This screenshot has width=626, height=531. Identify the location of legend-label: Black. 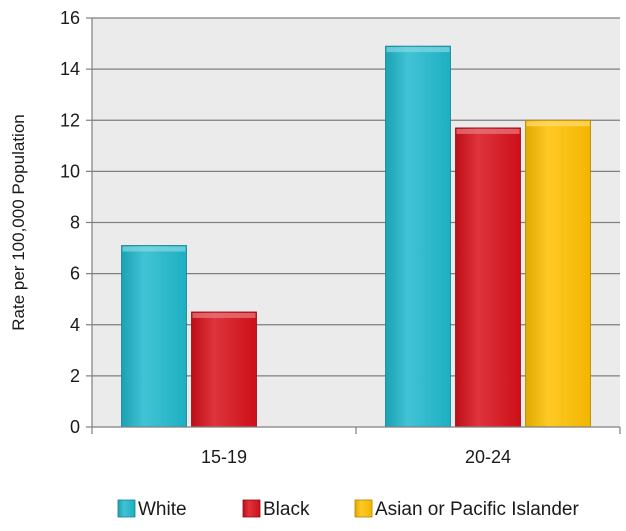
(286, 509).